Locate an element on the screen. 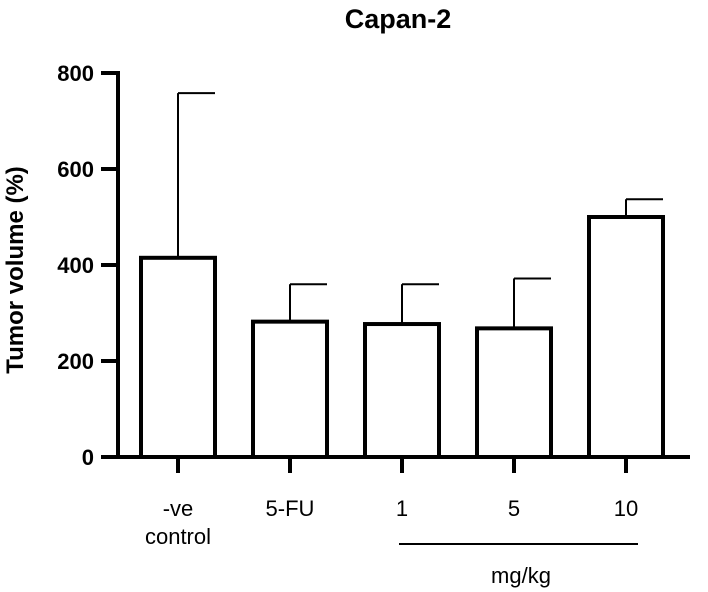 The height and width of the screenshot is (592, 708). x-tick-label-1: 1 is located at coordinates (402, 508).